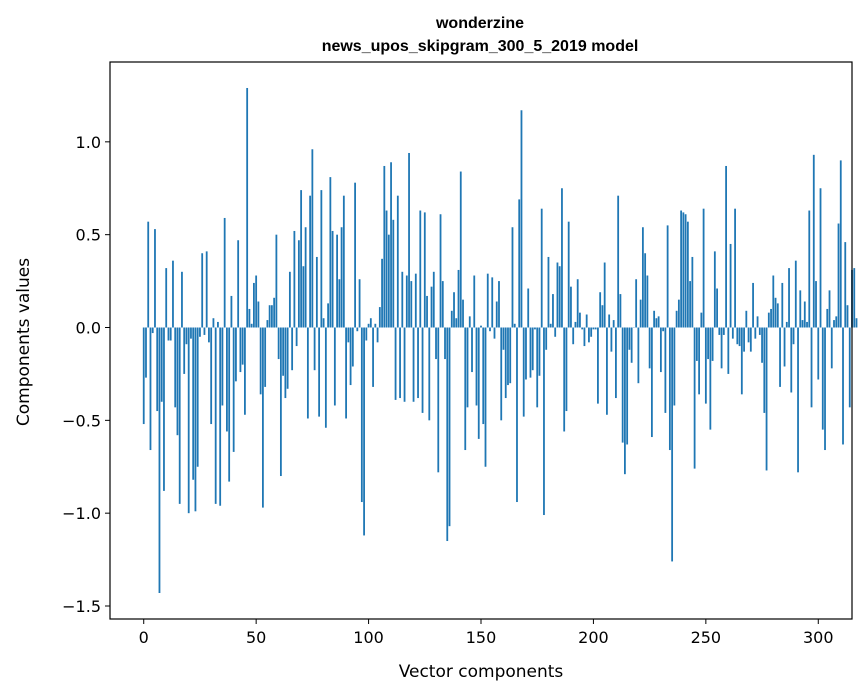 Image resolution: width=867 pixels, height=696 pixels. Describe the element at coordinates (88, 142) in the screenshot. I see `y-tick-label: 1.0` at that location.